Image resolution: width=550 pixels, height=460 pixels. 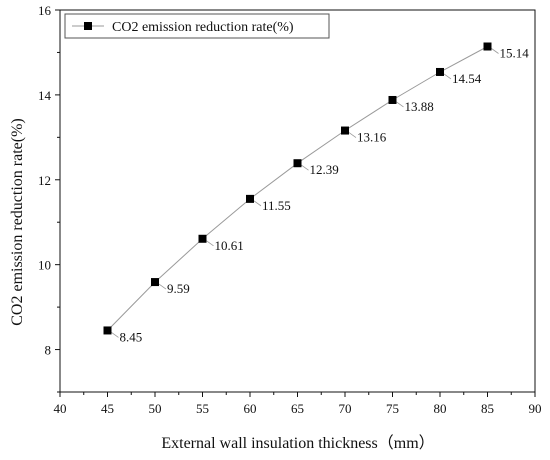 What do you see at coordinates (276, 205) in the screenshot?
I see `data-label: 11.55` at bounding box center [276, 205].